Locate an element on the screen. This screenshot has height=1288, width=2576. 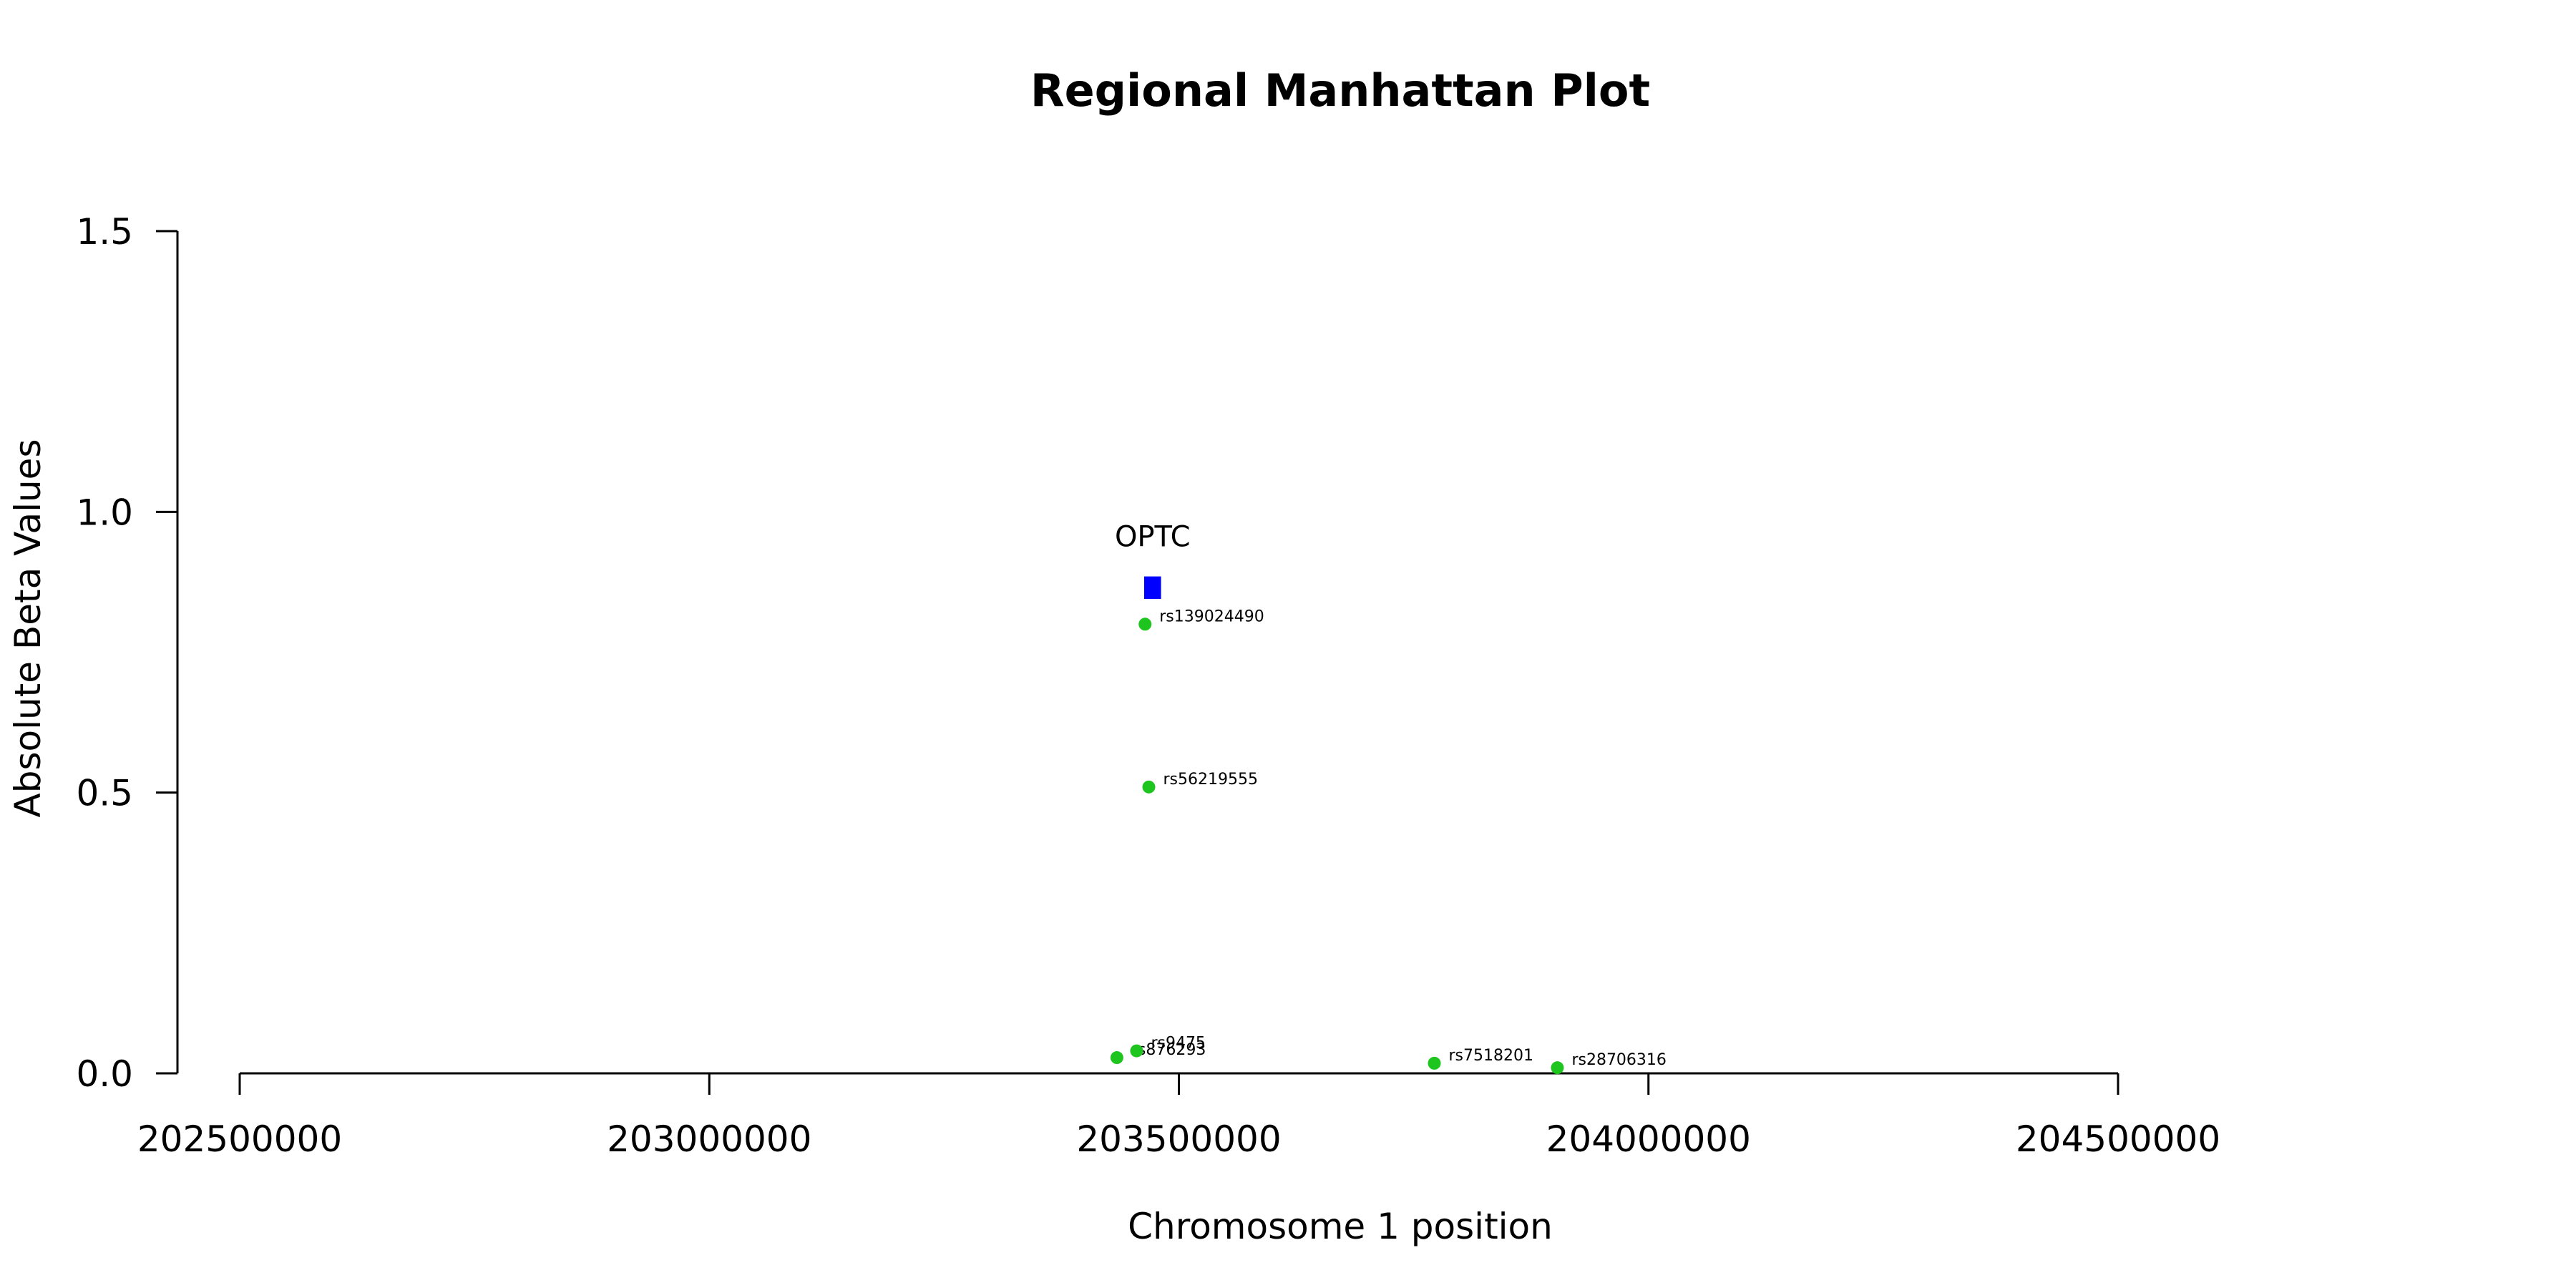
chart-title: Regional Manhattan Plot is located at coordinates (1340, 90).